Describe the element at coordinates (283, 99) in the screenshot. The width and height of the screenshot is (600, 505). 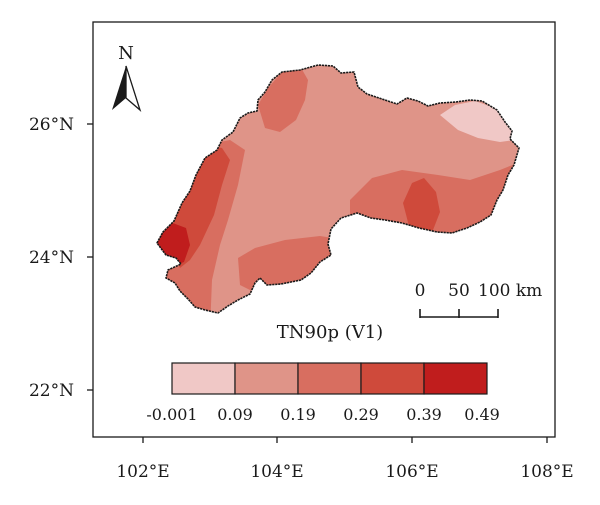
I see `zone-north-lobe` at that location.